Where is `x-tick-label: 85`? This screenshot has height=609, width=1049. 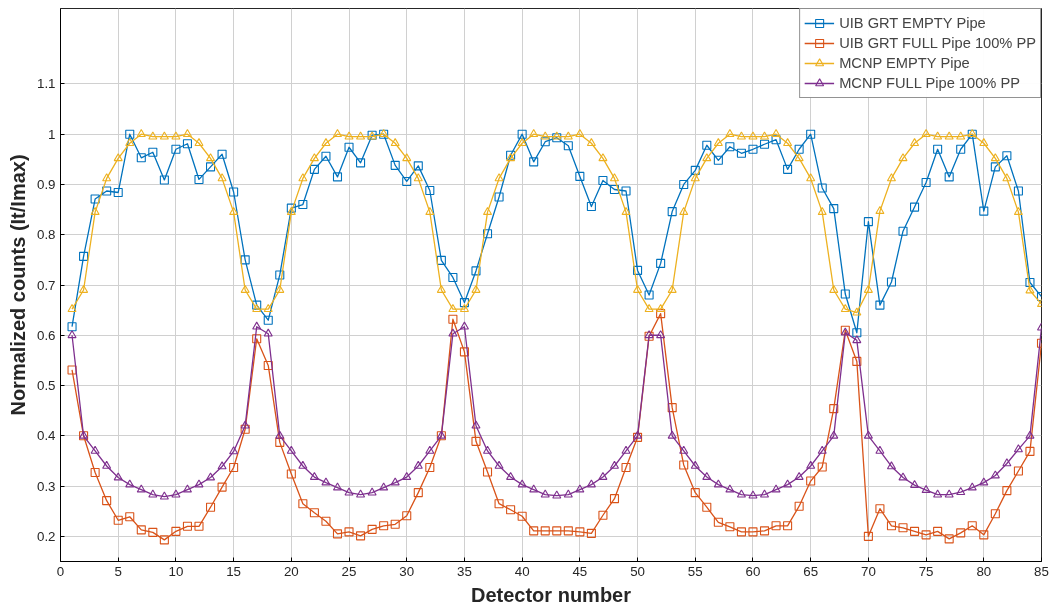
x-tick-label: 85 is located at coordinates (1041, 571).